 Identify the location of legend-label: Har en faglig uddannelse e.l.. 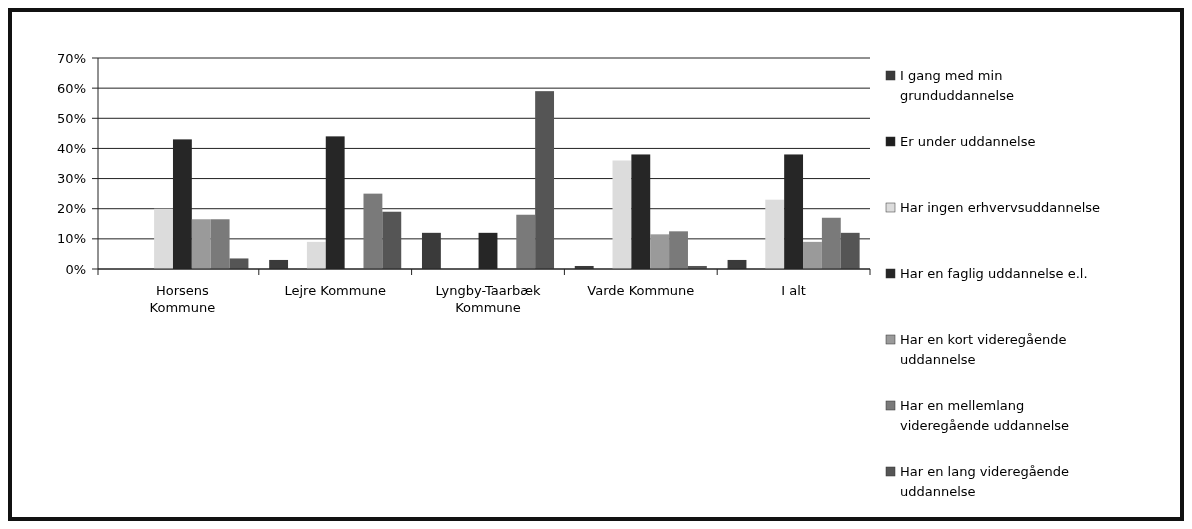
(994, 273).